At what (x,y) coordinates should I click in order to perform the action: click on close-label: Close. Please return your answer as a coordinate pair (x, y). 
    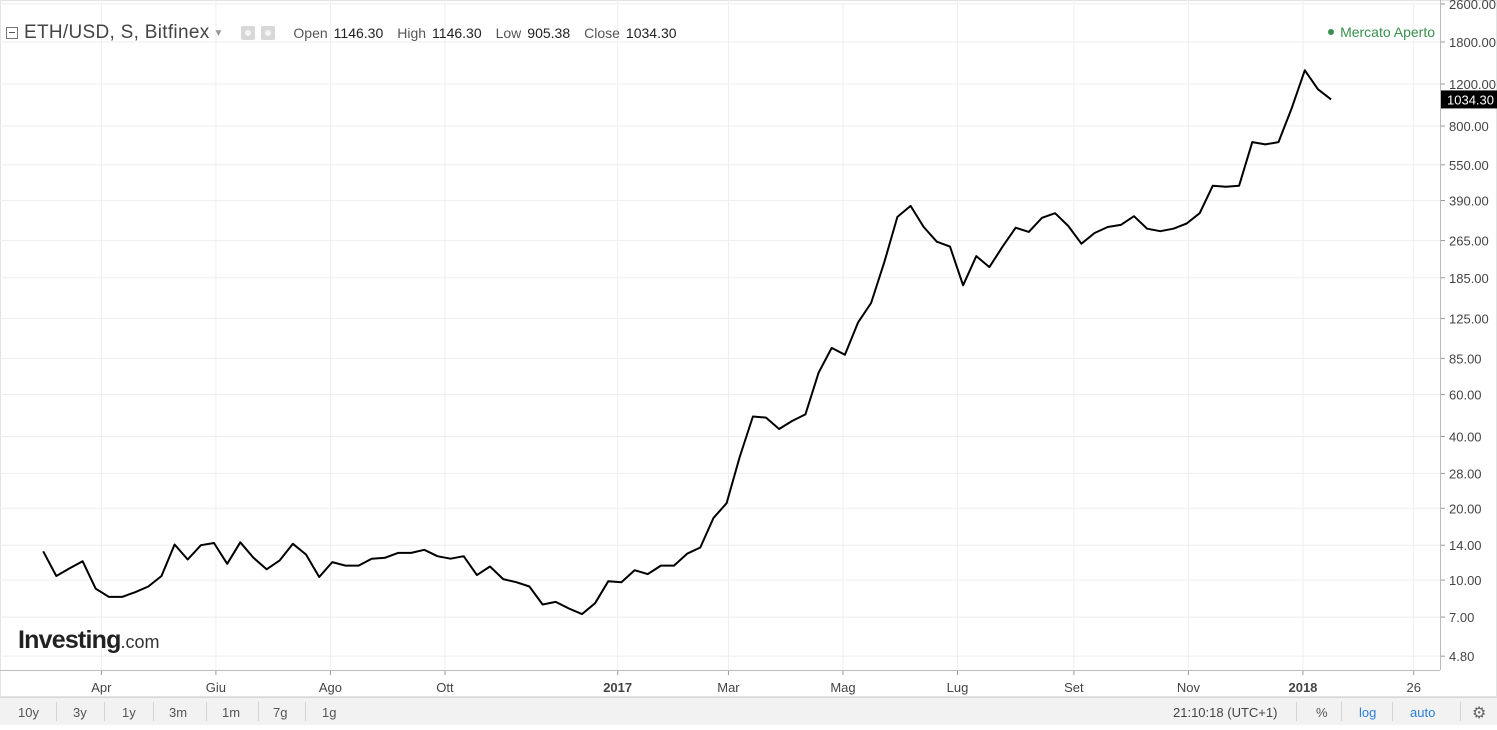
    Looking at the image, I should click on (602, 33).